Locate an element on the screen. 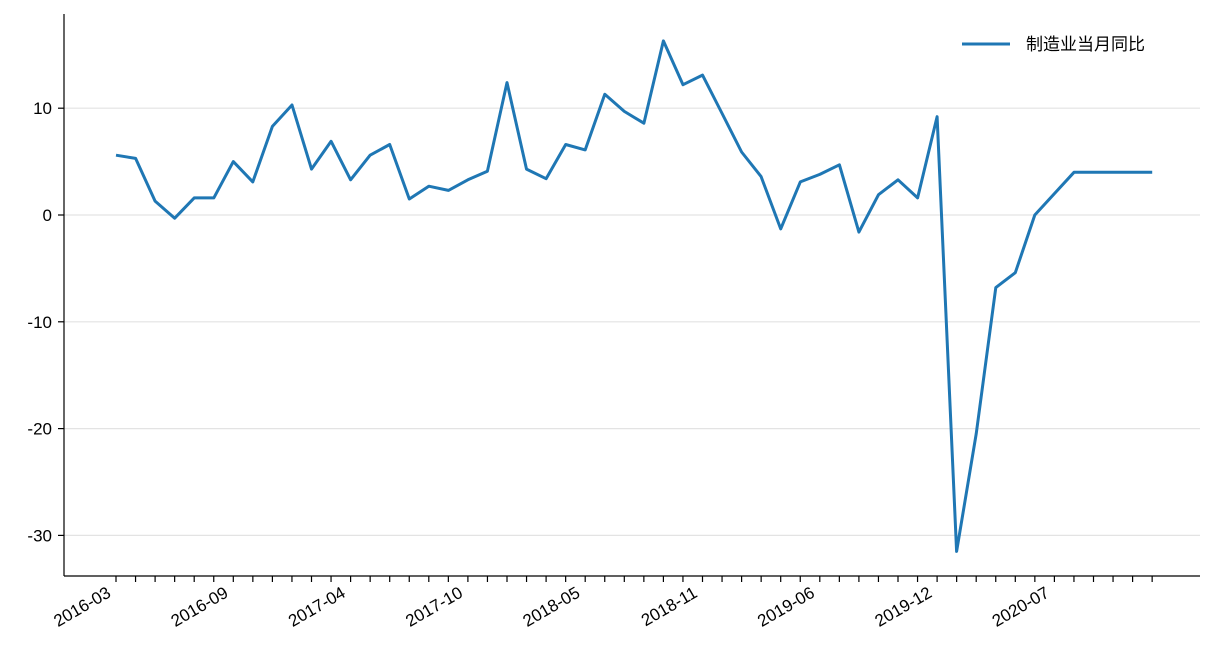 The width and height of the screenshot is (1216, 672). x-tick-label: 2017-04 is located at coordinates (317, 607).